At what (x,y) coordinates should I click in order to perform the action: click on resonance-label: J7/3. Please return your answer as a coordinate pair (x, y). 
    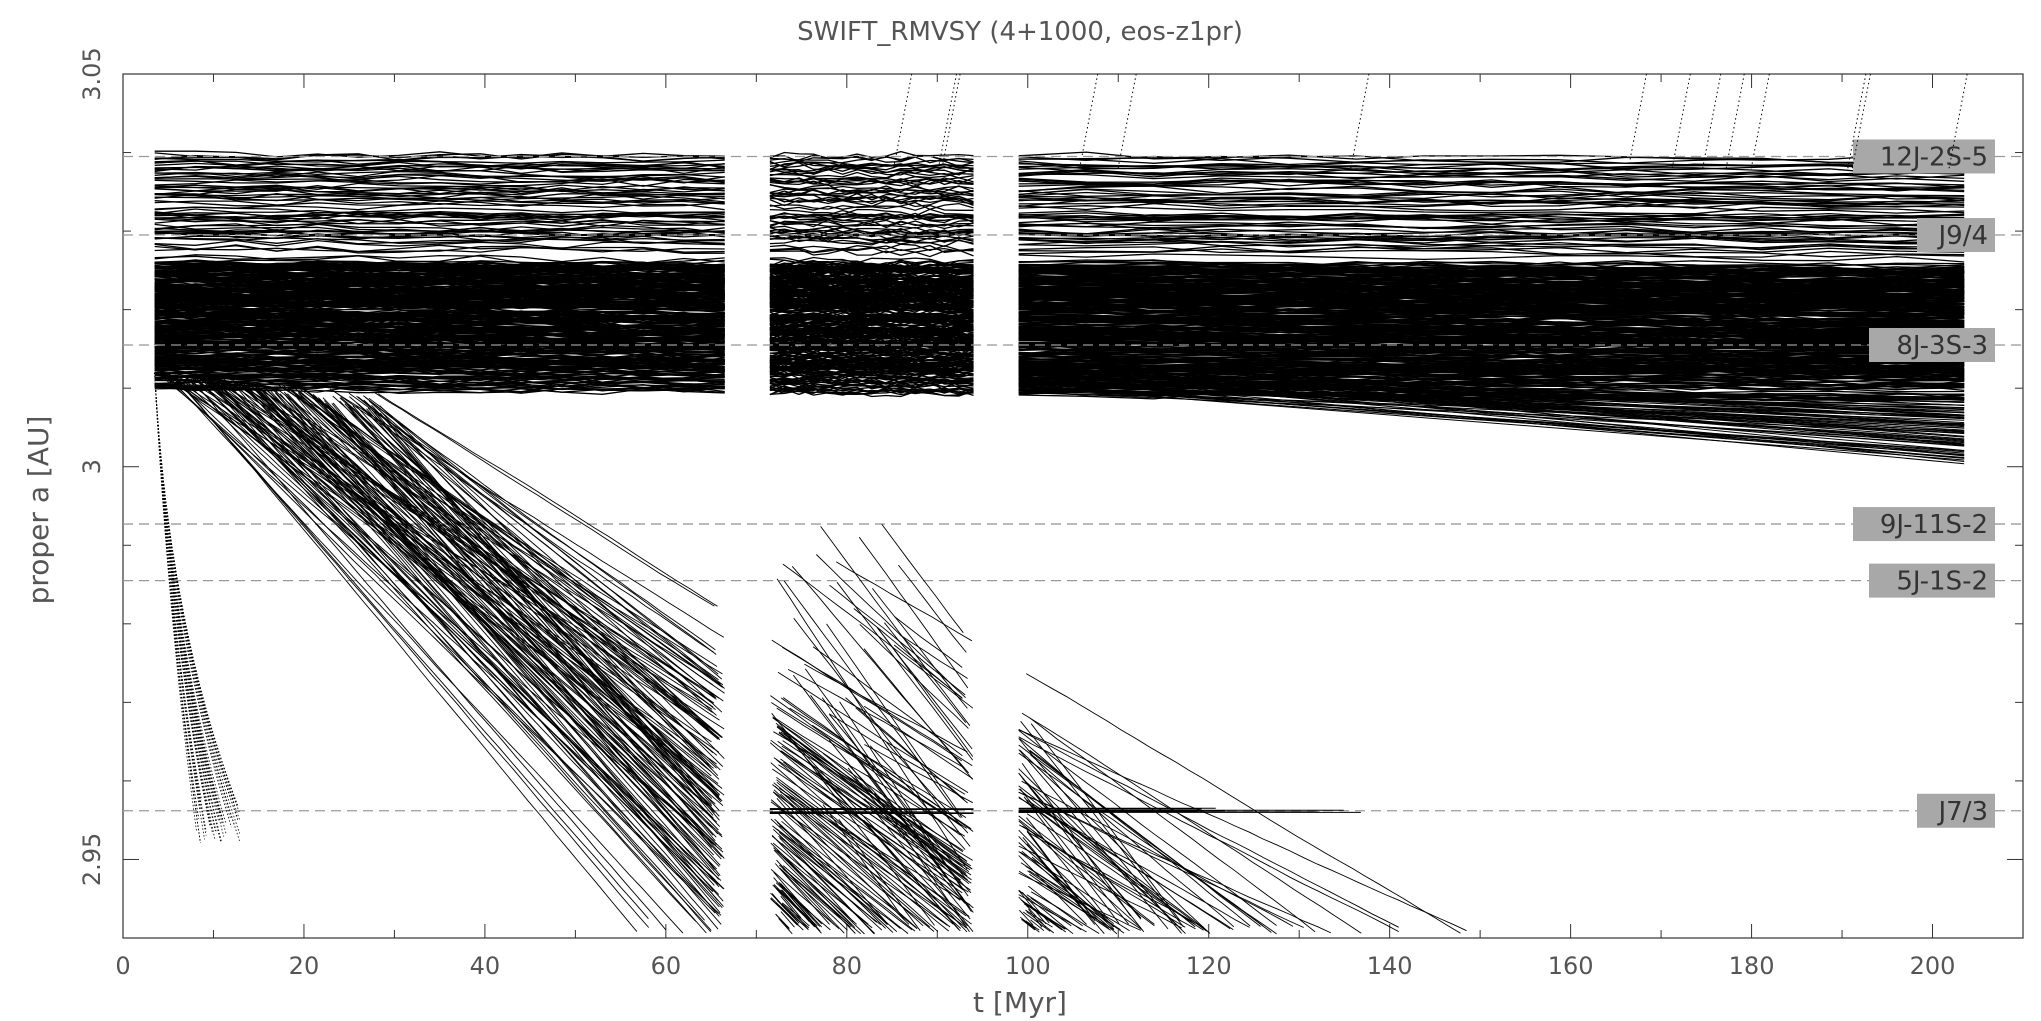
    Looking at the image, I should click on (1962, 812).